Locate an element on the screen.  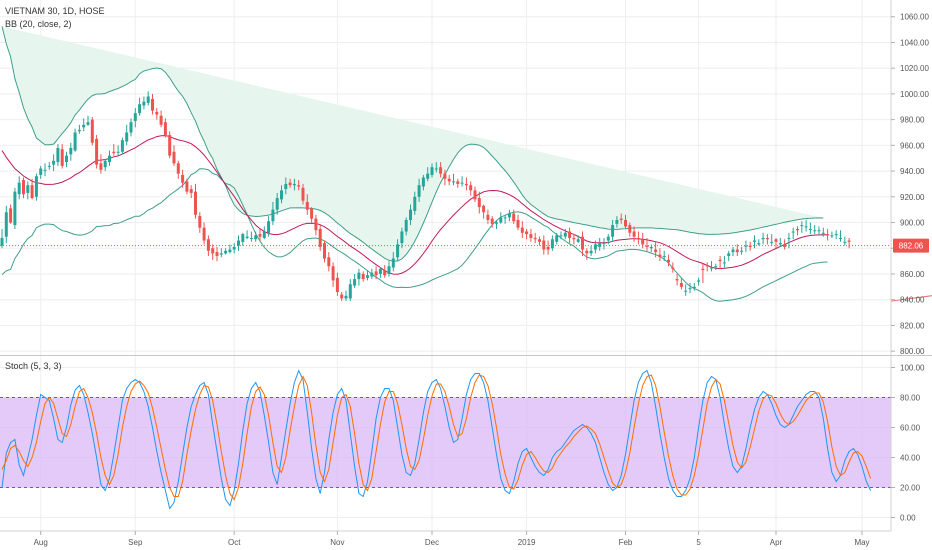
price-tick-label: 980.00 is located at coordinates (912, 120).